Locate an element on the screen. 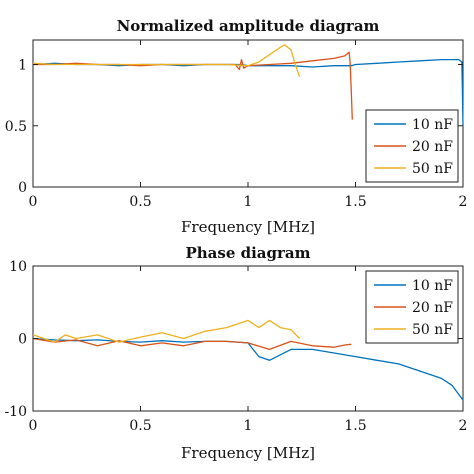 The image size is (474, 474). phase-legend: 10 nF 20 nF 50 nF is located at coordinates (412, 307).